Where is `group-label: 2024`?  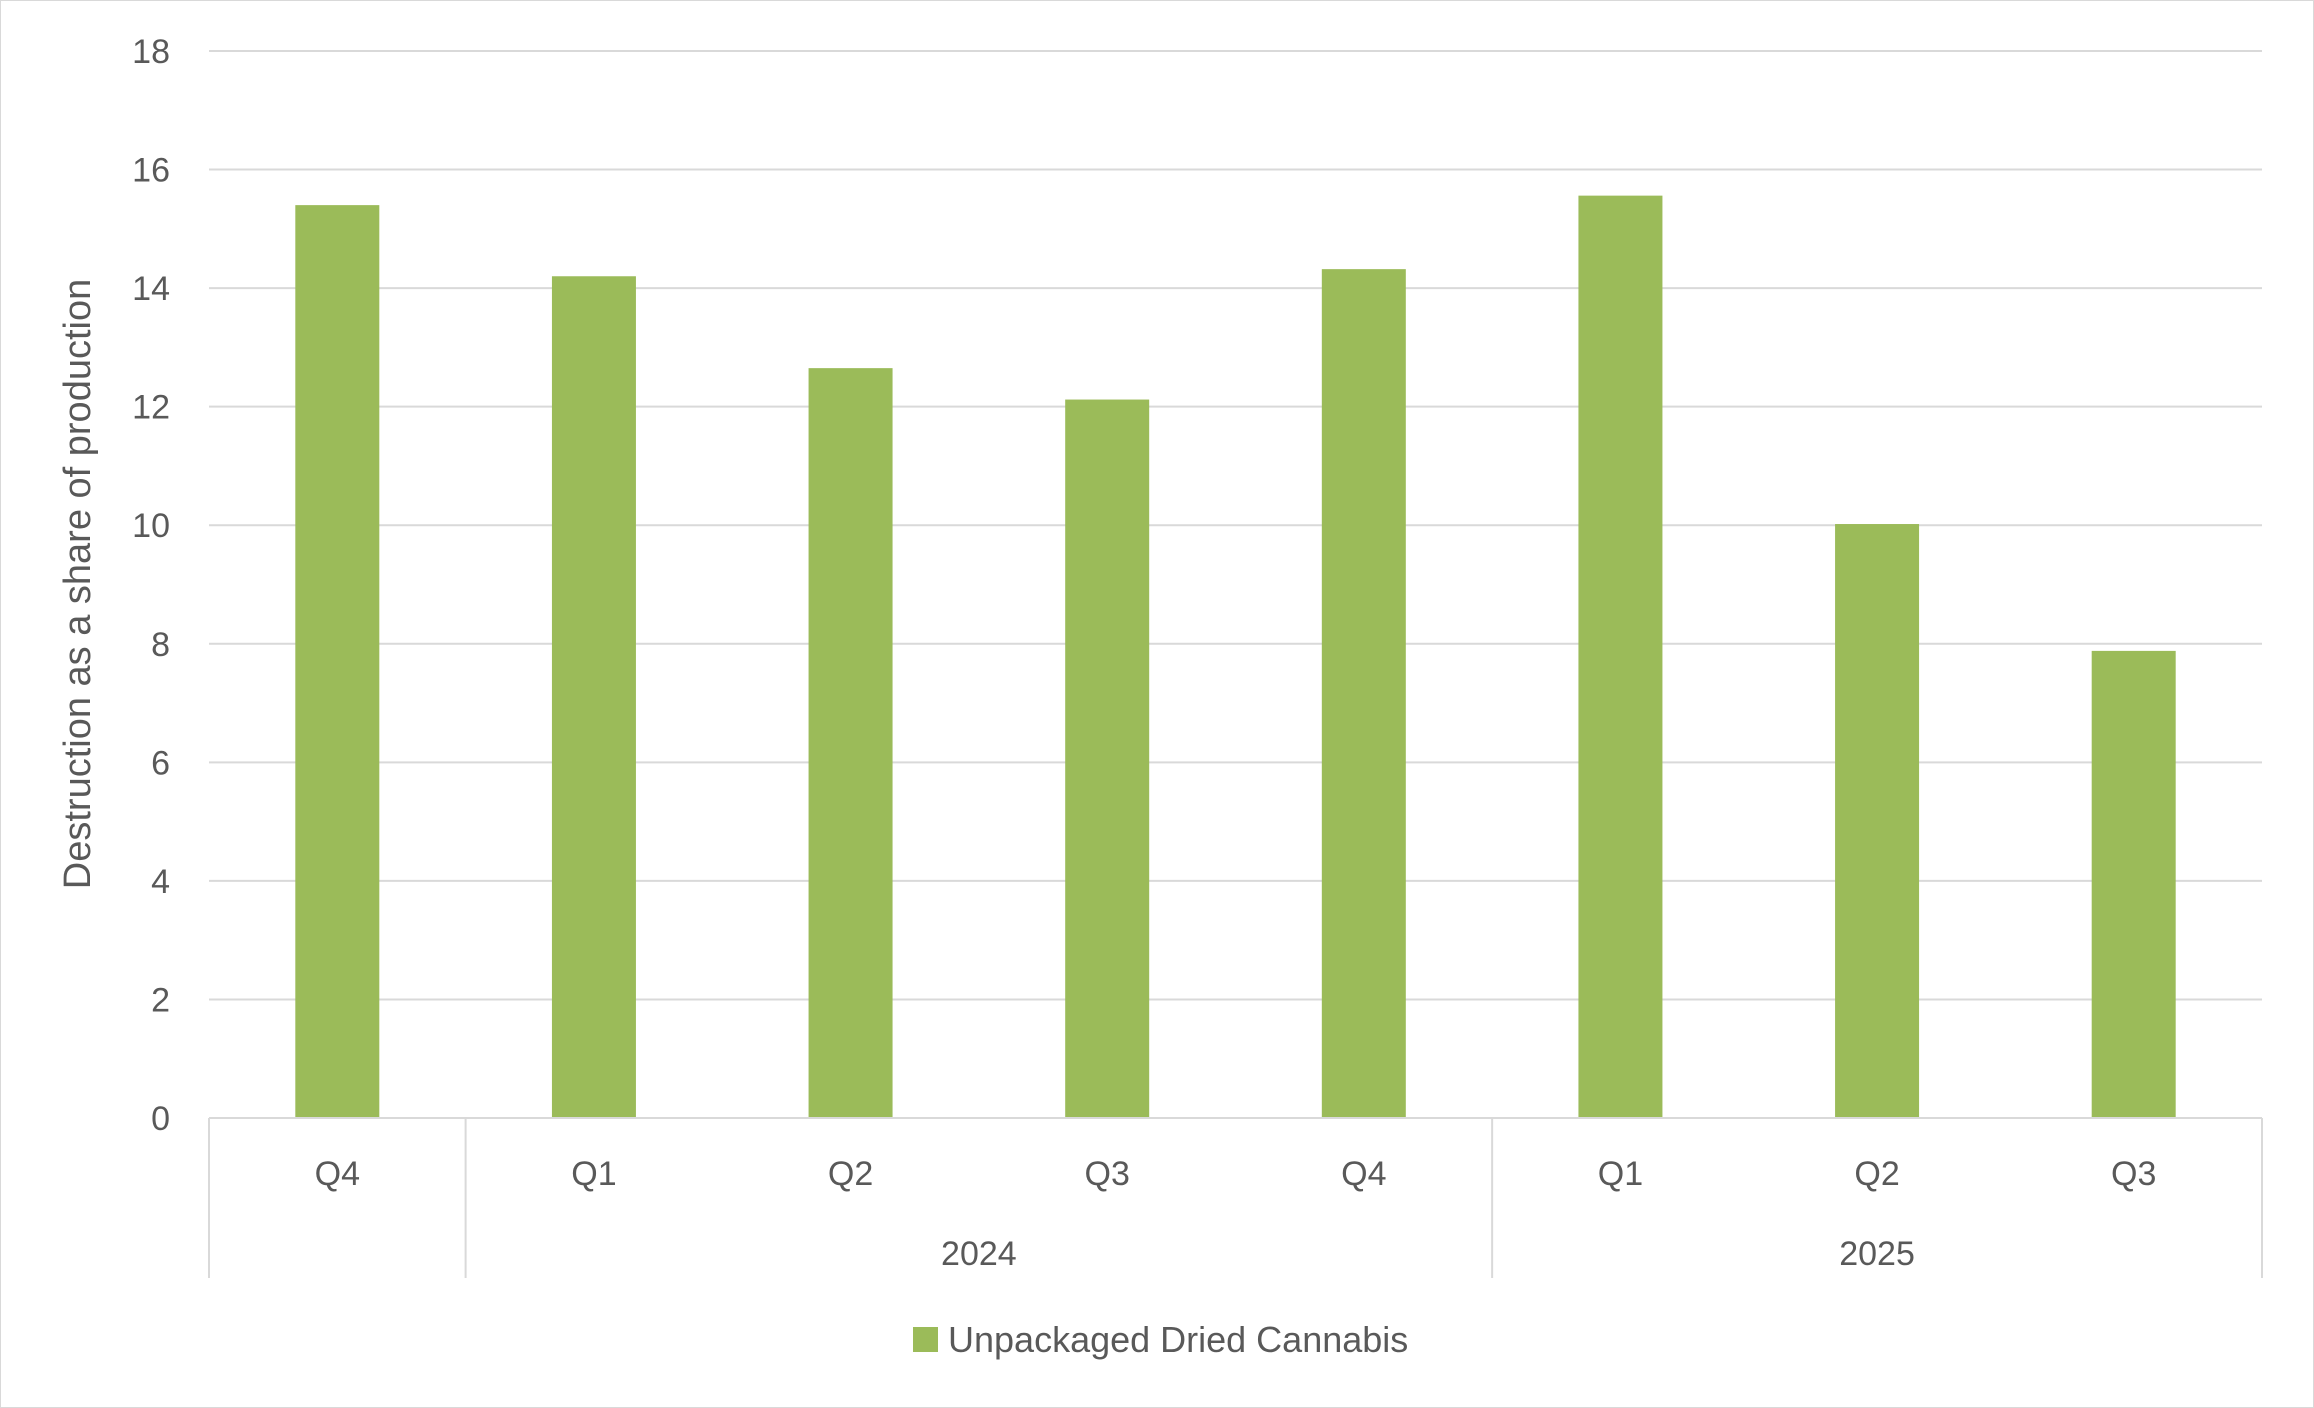
group-label: 2024 is located at coordinates (979, 1254).